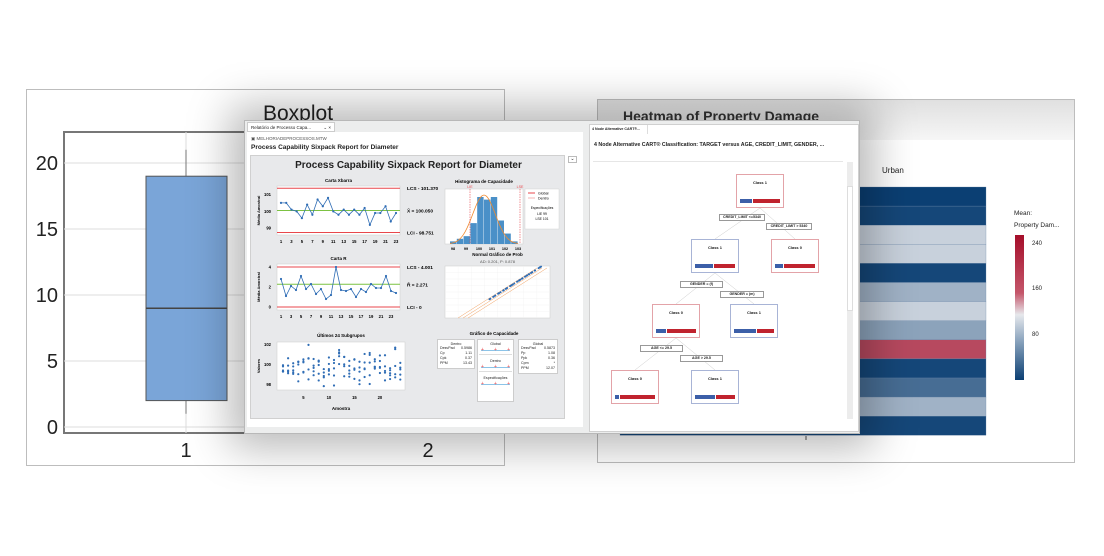  What do you see at coordinates (341, 408) in the screenshot?
I see `x-axis-label: Amostra` at bounding box center [341, 408].